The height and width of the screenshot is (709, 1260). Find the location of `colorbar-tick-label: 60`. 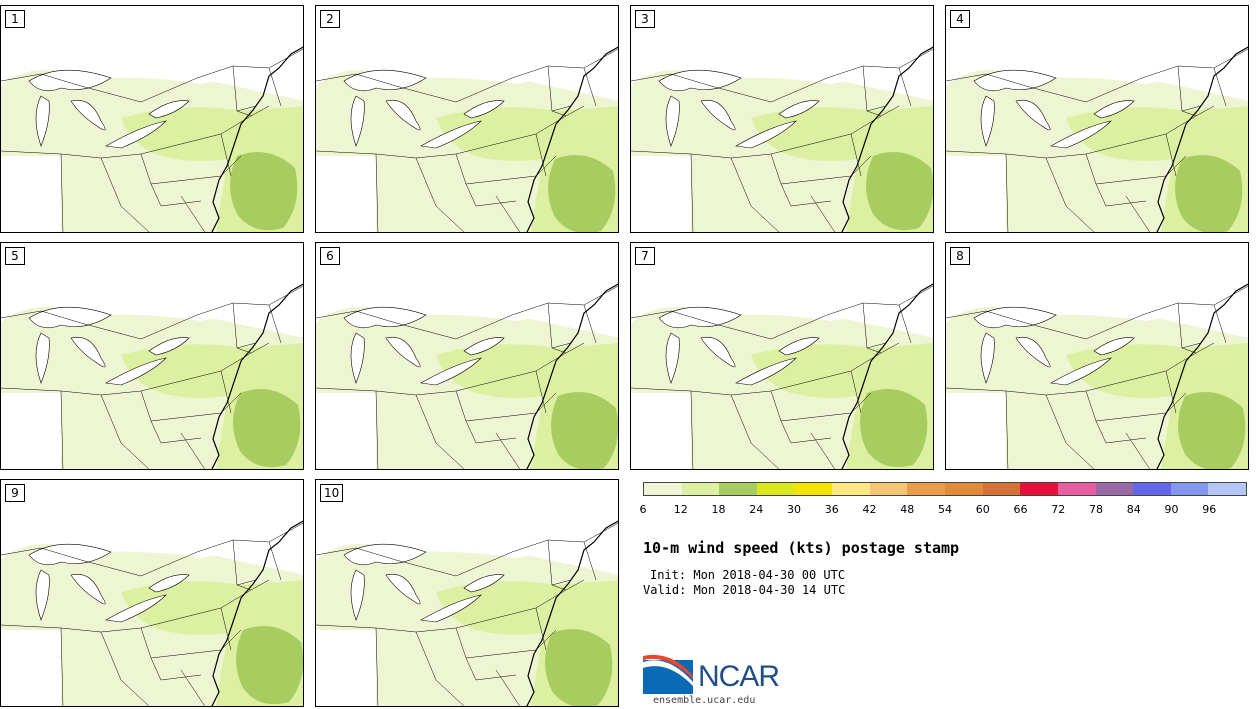

colorbar-tick-label: 60 is located at coordinates (982, 509).